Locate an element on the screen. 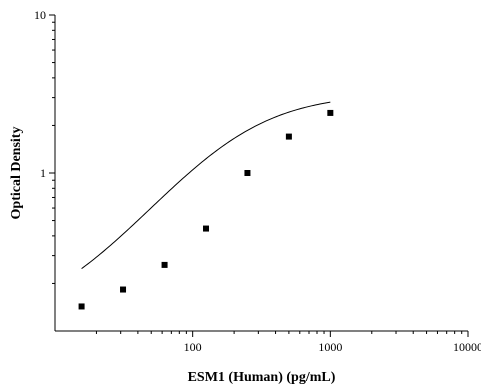  y-axis-ticks: 1 10 is located at coordinates (44, 146).